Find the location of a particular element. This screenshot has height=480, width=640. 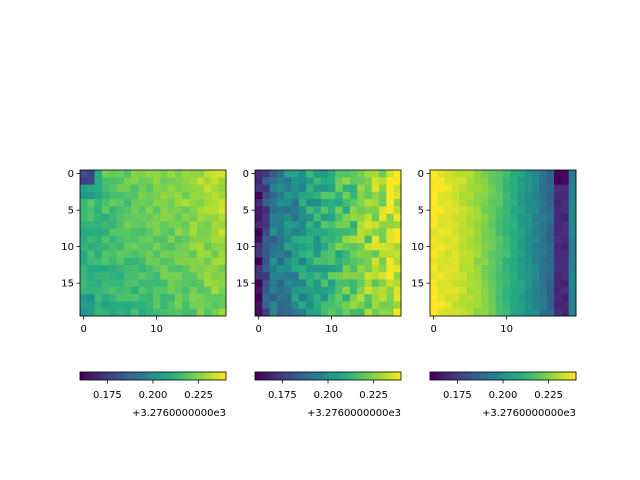

colorbar-offset-label: +3.2760000000e3 is located at coordinates (354, 413).